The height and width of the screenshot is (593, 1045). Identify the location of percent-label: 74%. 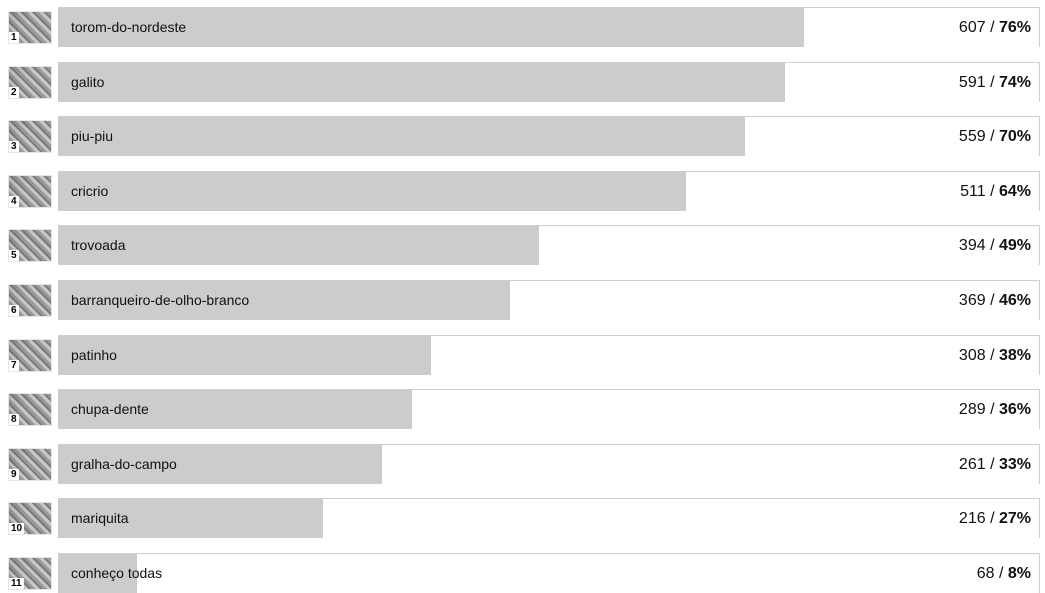
(1014, 82).